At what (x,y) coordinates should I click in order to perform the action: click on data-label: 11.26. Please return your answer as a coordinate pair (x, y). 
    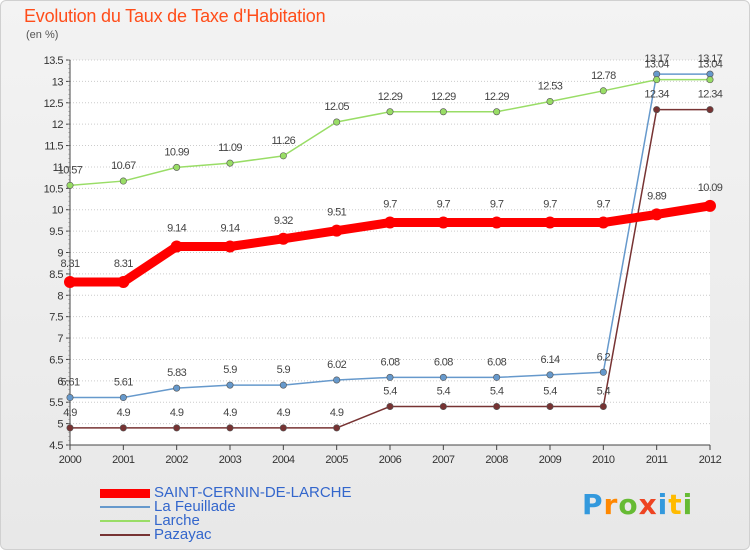
    Looking at the image, I should click on (283, 141).